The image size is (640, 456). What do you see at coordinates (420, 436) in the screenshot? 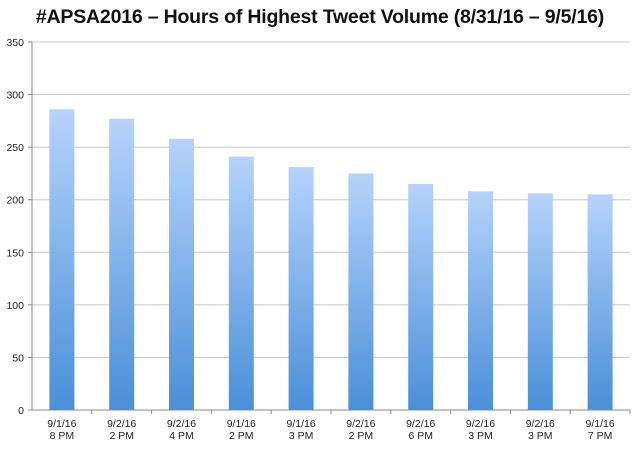
I see `x-tick-label-line: 6 PM` at bounding box center [420, 436].